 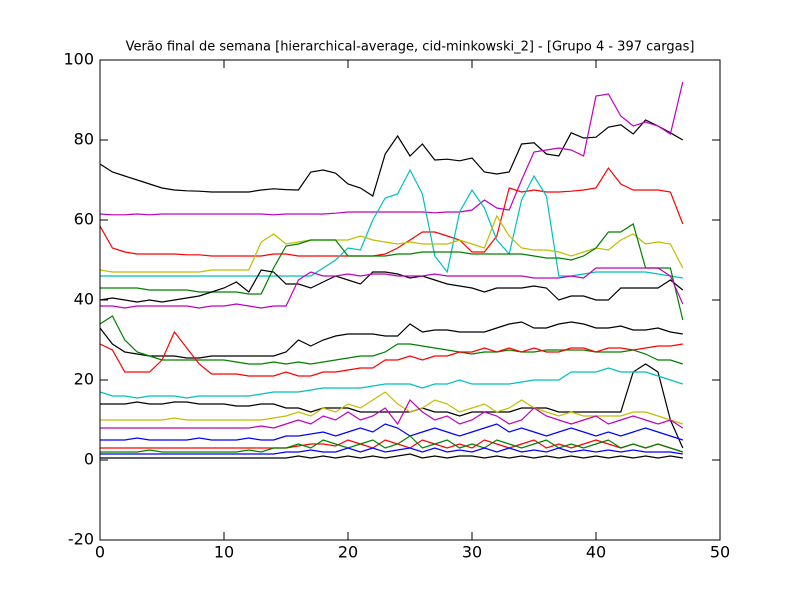 I want to click on y-tick-label: 40, so click(x=84, y=299).